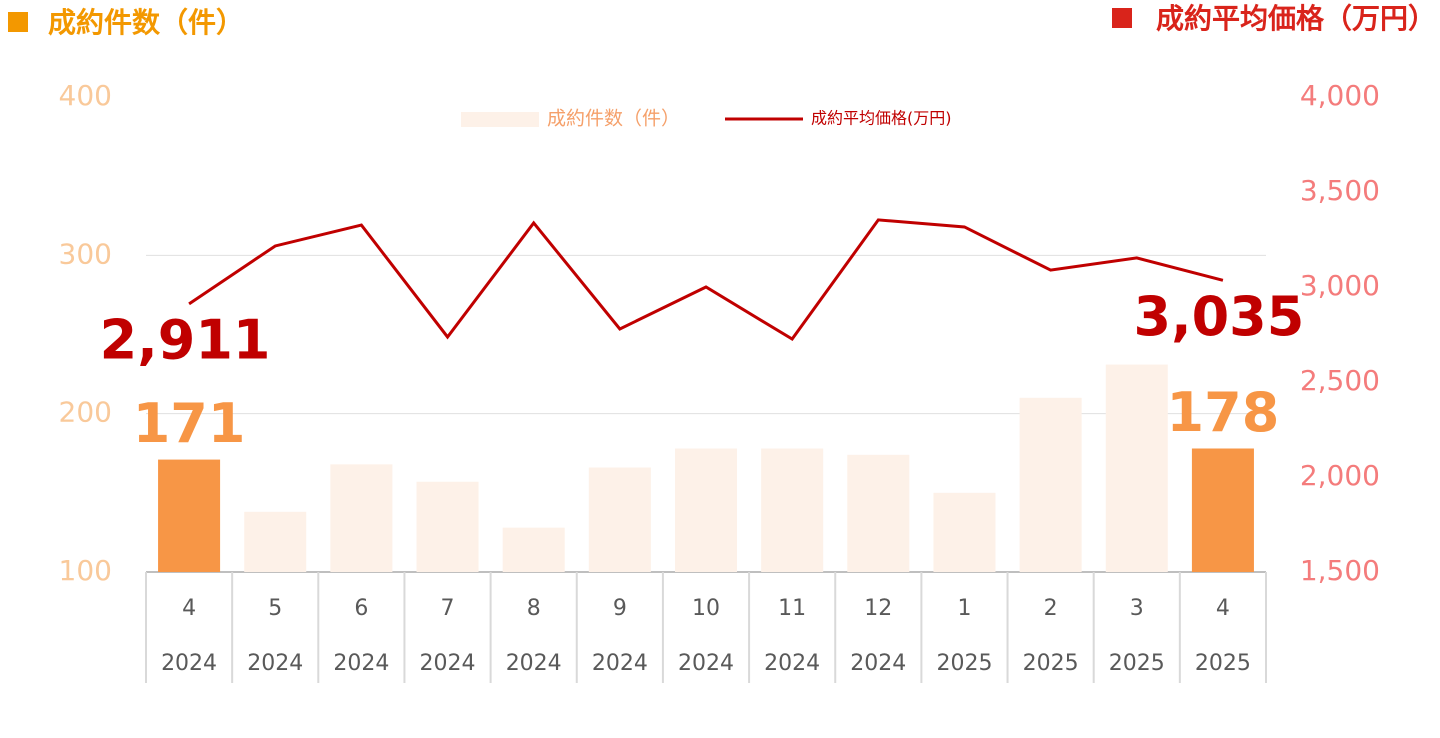  What do you see at coordinates (189, 423) in the screenshot?
I see `bar-value-label: 171` at bounding box center [189, 423].